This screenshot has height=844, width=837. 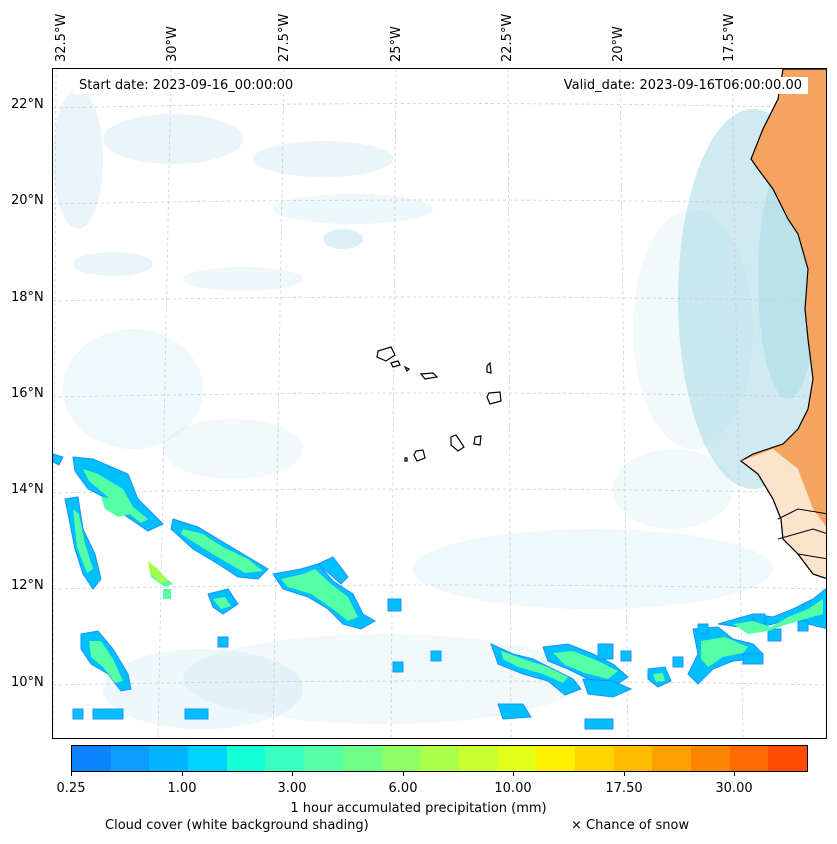 I want to click on colorbar-tick-6.00: 6.00, so click(x=403, y=788).